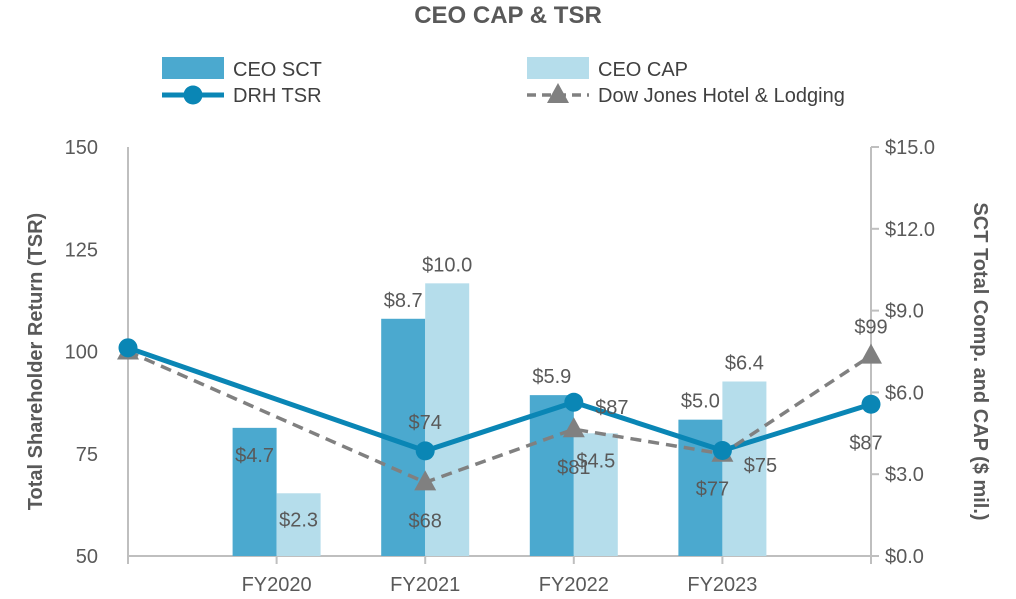  What do you see at coordinates (904, 475) in the screenshot?
I see `right-tick-label: $3.0` at bounding box center [904, 475].